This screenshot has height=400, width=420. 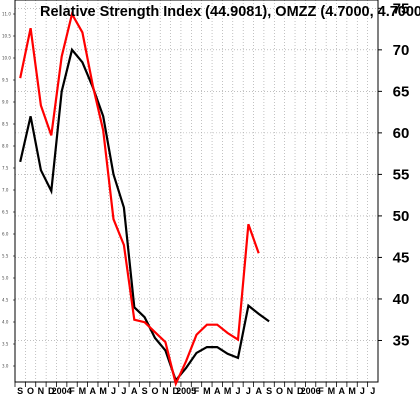 What do you see at coordinates (401, 299) in the screenshot?
I see `right-tick-label: 40` at bounding box center [401, 299].